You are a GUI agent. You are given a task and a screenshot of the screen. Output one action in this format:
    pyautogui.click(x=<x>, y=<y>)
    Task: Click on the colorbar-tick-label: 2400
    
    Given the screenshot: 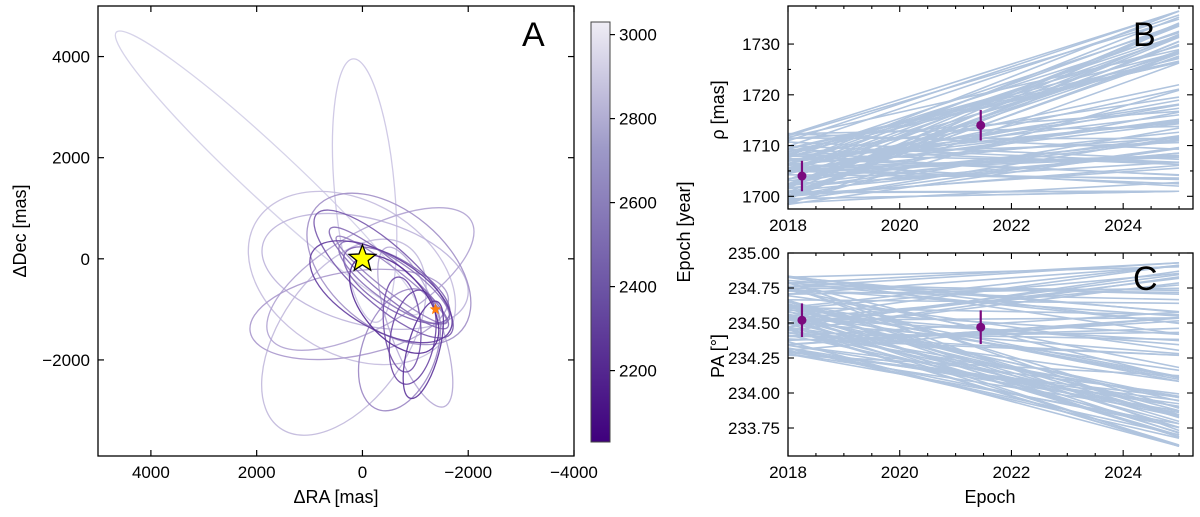 What is the action you would take?
    pyautogui.click(x=638, y=287)
    